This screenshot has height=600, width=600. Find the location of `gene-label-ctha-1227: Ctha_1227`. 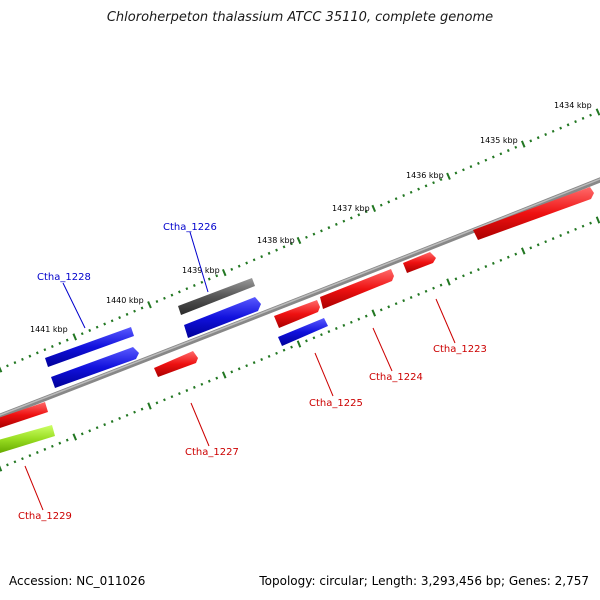

gene-label-ctha-1227: Ctha_1227 is located at coordinates (212, 452).